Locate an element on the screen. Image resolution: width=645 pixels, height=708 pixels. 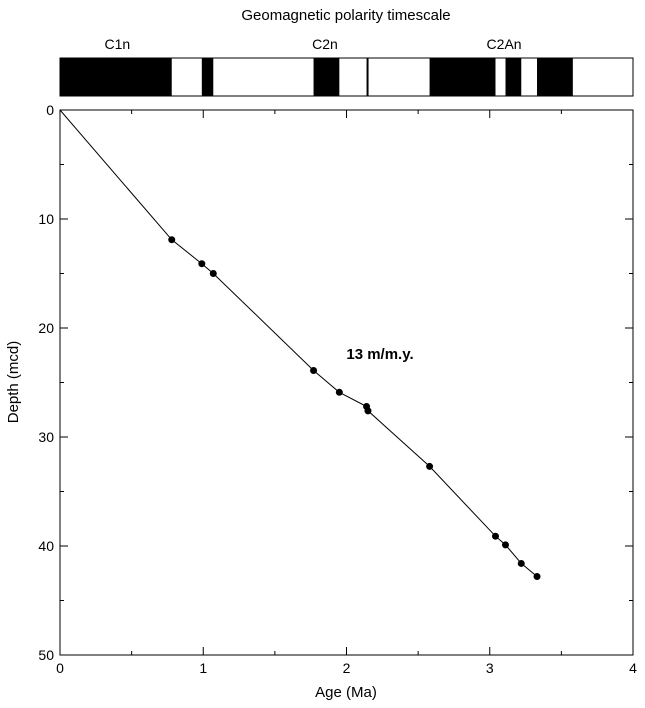
y-tick-label: 40 is located at coordinates (46, 546).